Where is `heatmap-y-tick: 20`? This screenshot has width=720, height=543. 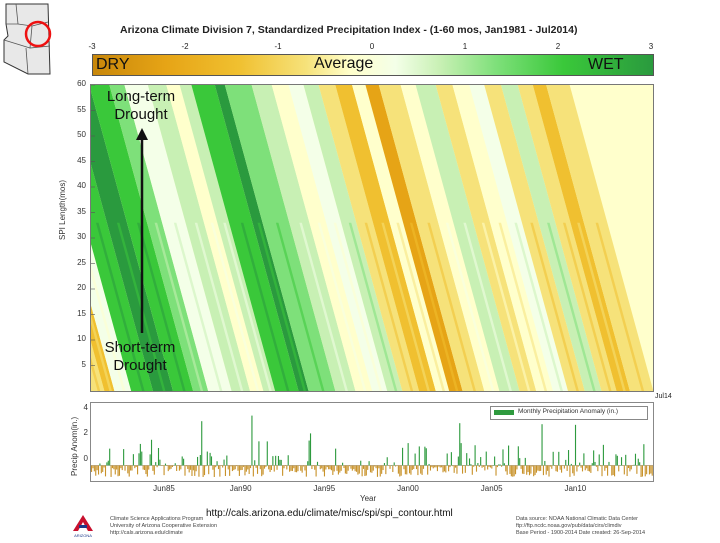 heatmap-y-tick: 20 is located at coordinates (76, 287).